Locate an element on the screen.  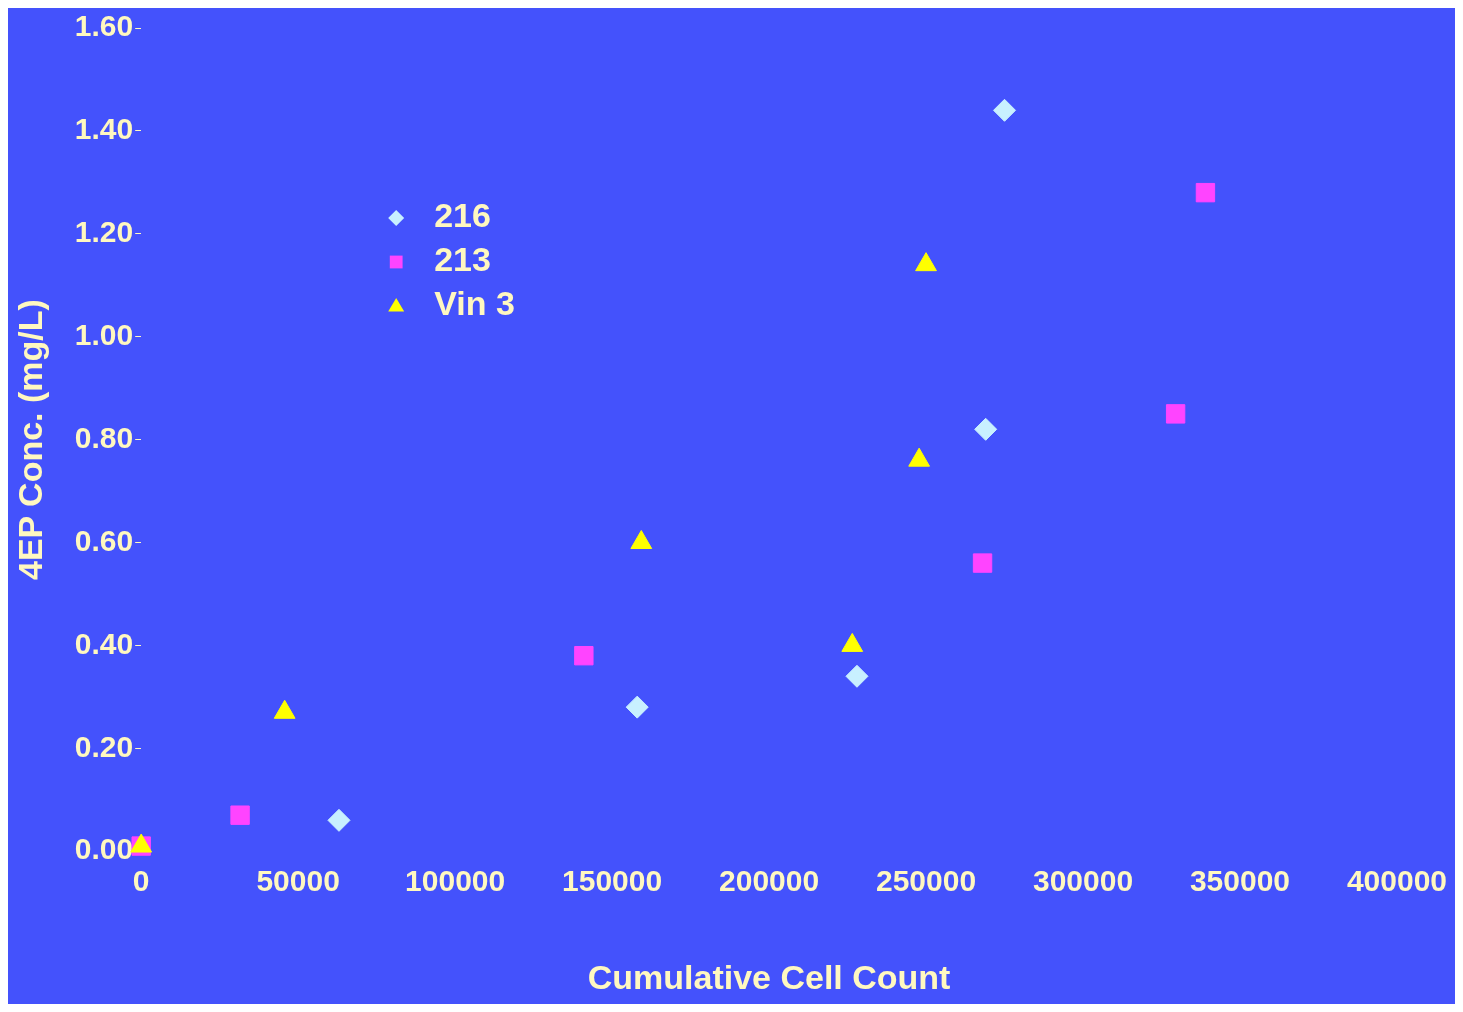
x-tick-label: 0 is located at coordinates (141, 881).